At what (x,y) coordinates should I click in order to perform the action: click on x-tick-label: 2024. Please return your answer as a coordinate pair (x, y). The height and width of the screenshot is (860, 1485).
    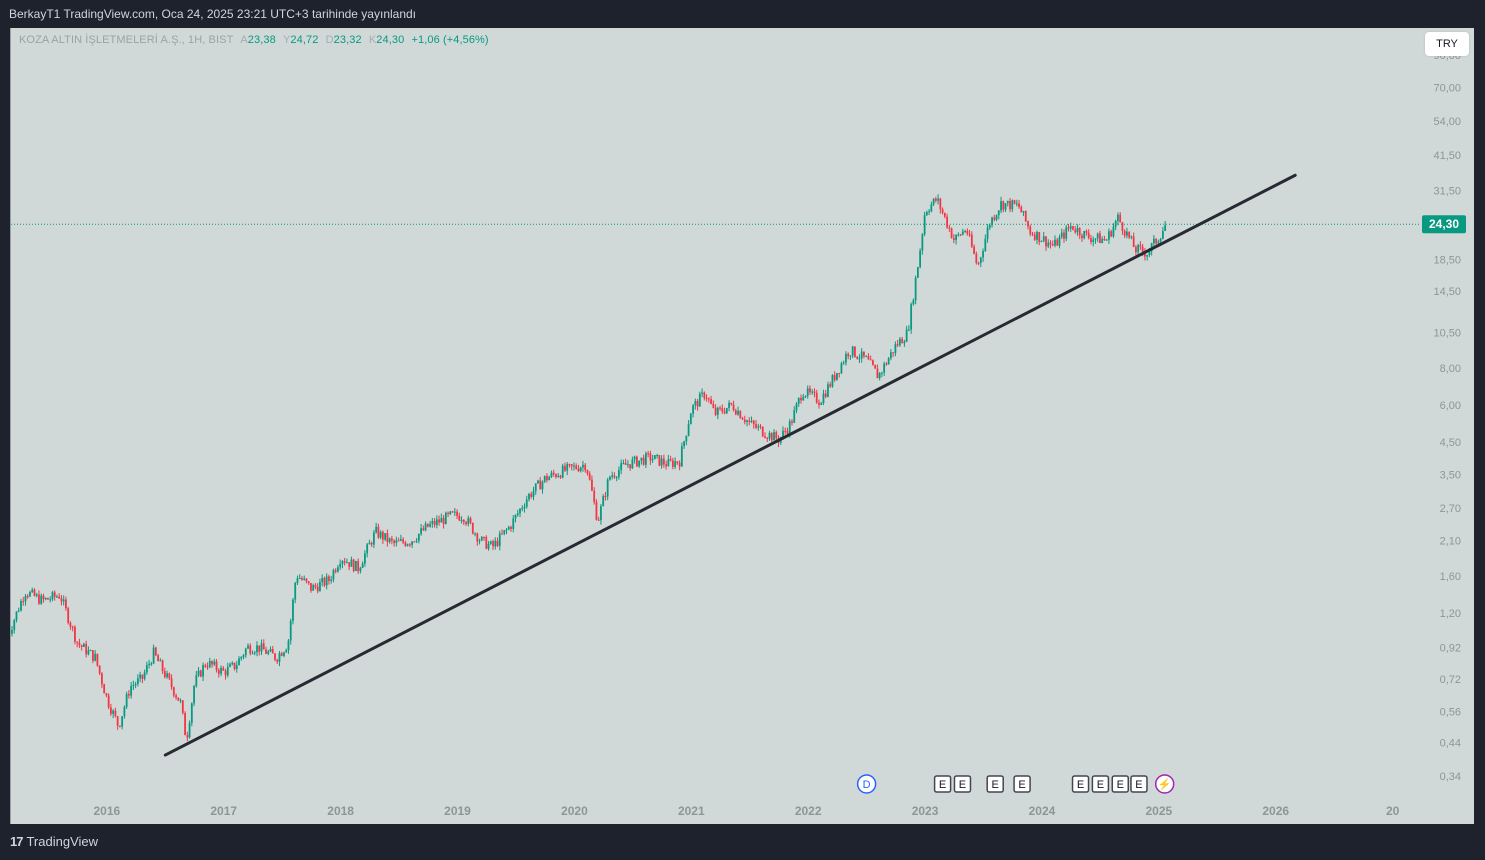
    Looking at the image, I should click on (1042, 811).